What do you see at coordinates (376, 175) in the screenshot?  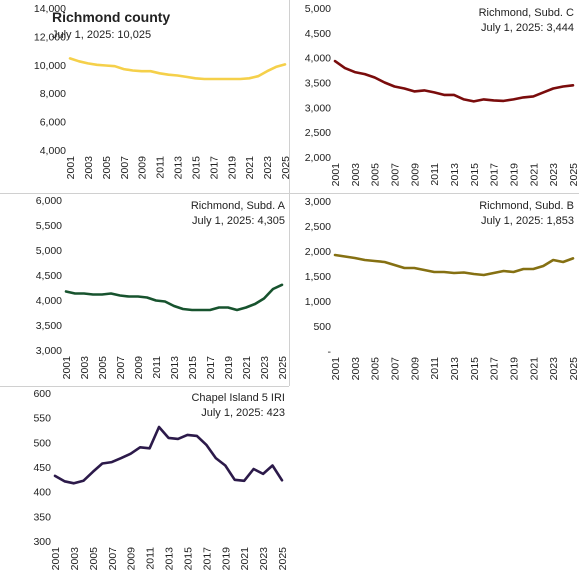 I see `chart-1-xtick-label: 2005` at bounding box center [376, 175].